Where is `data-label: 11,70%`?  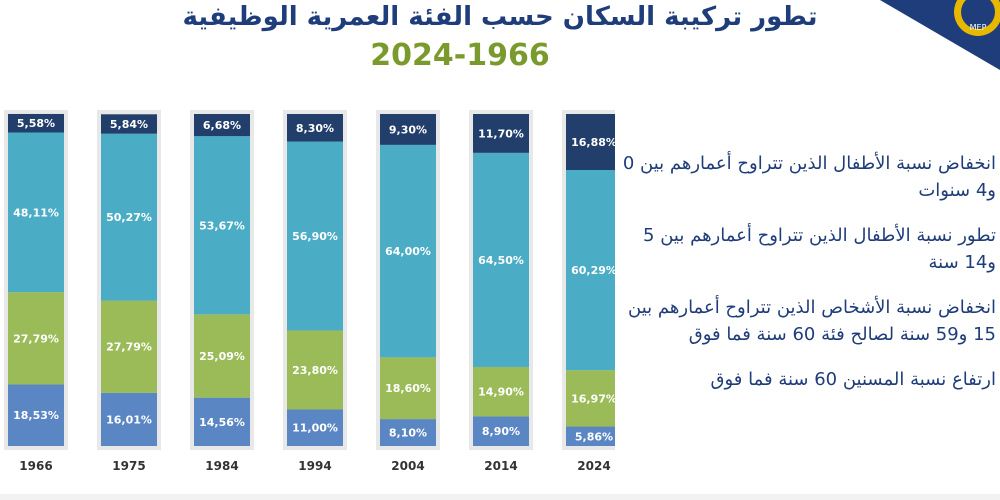 data-label: 11,70% is located at coordinates (501, 133).